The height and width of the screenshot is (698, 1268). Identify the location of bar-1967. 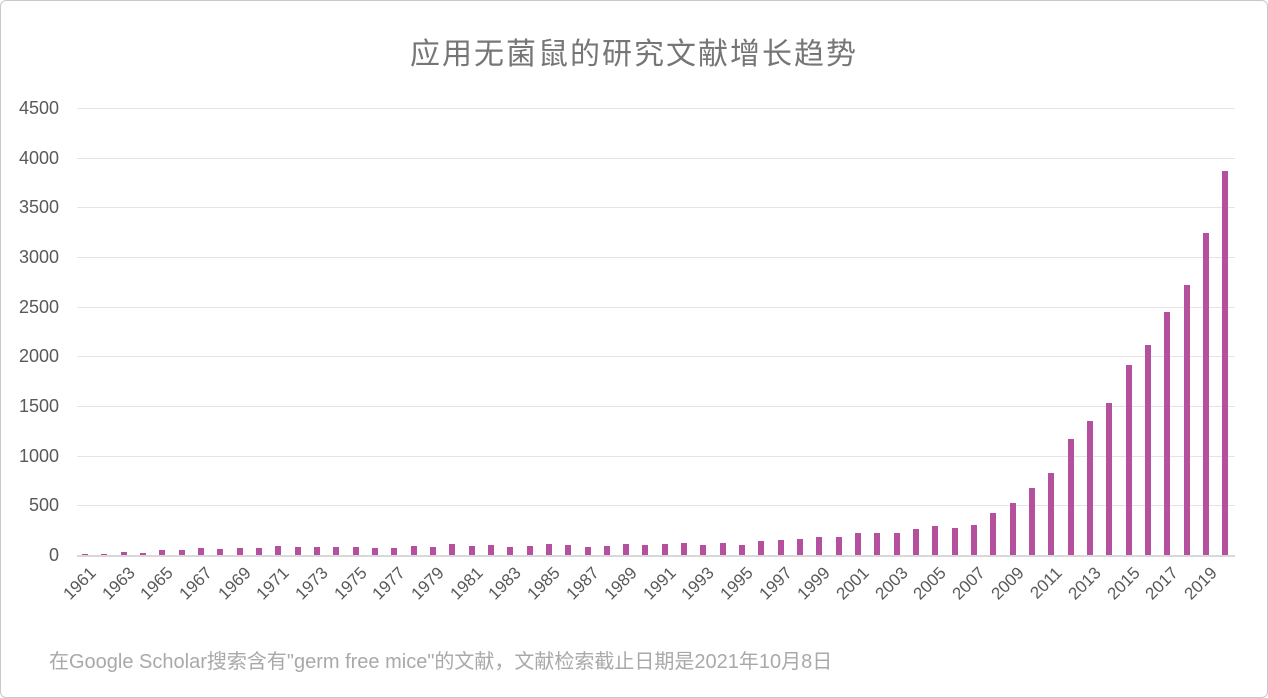
(201, 551).